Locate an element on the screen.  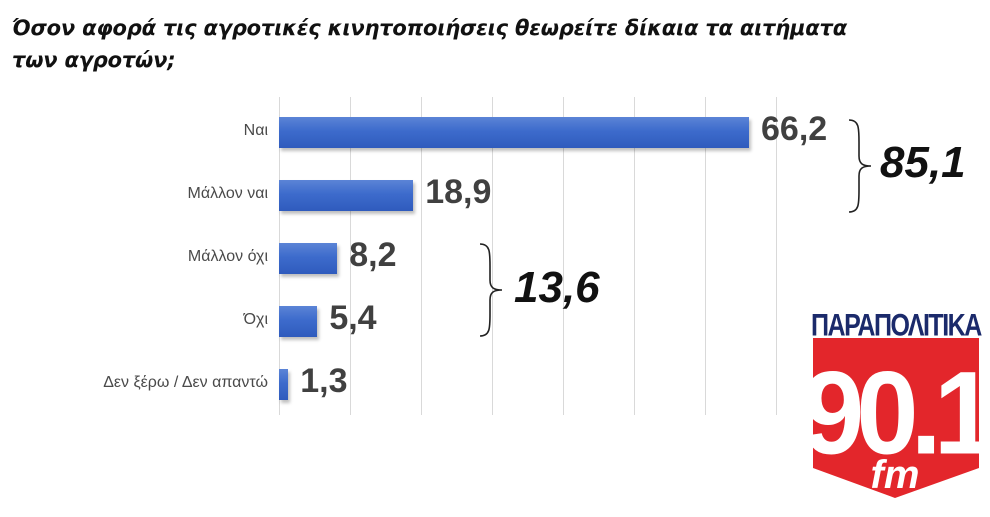
category-label: Δεν ξέρω / Δεν απαντώ is located at coordinates (185, 382).